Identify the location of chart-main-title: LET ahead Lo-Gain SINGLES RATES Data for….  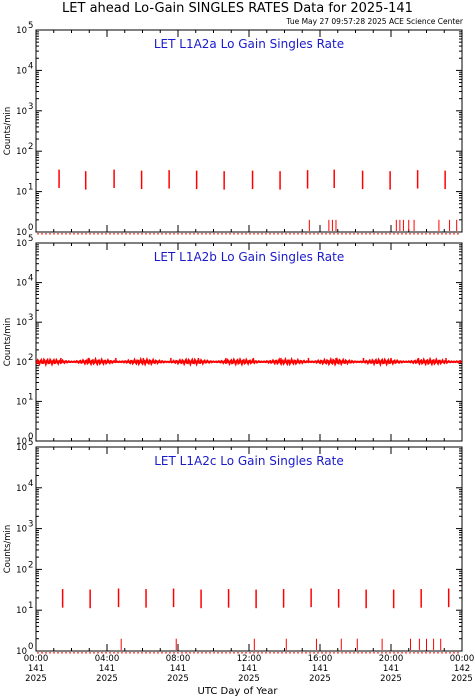
(237, 8).